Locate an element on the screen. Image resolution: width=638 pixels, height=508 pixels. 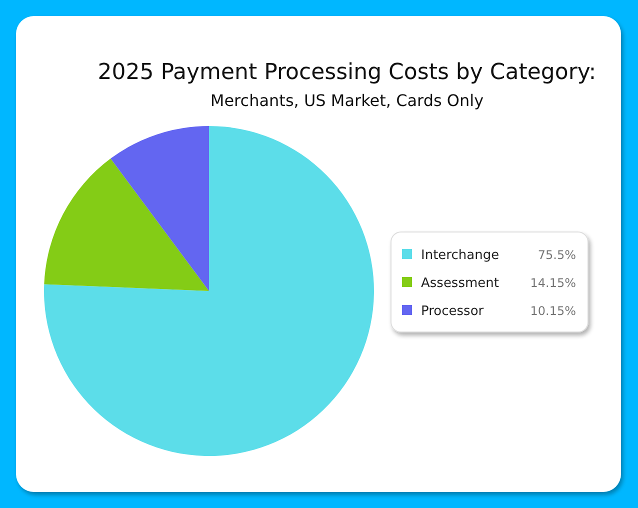
legend-label: Interchange is located at coordinates (460, 255).